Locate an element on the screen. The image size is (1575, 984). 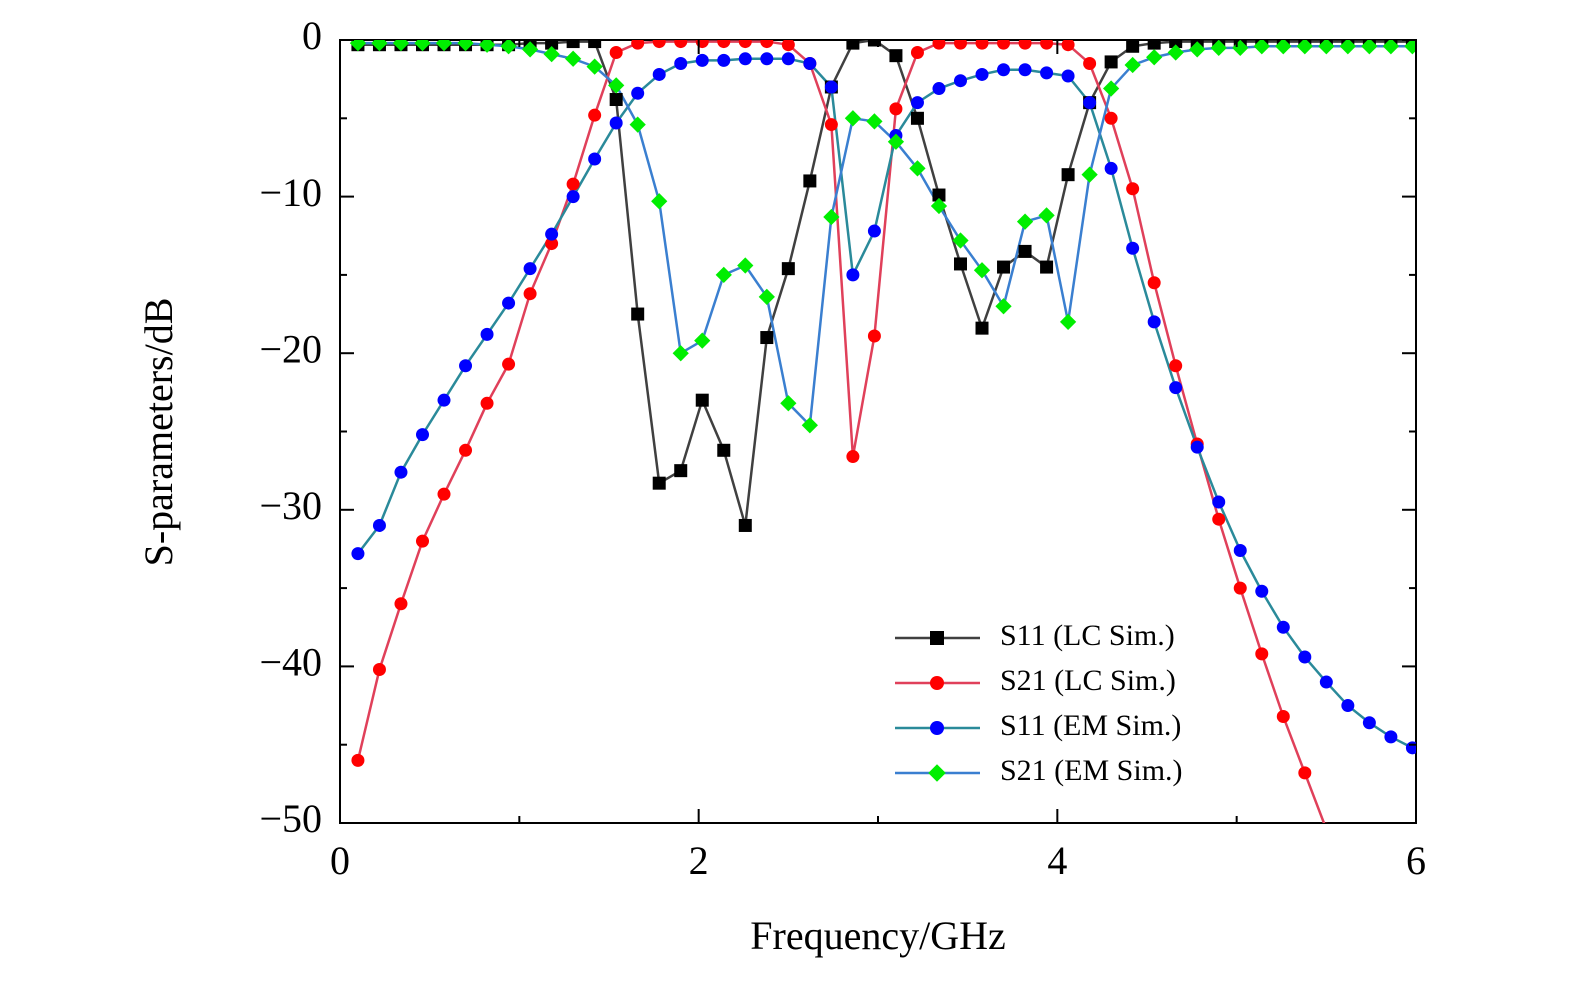
legend-label: S21 (LC Sim.) is located at coordinates (1088, 680).